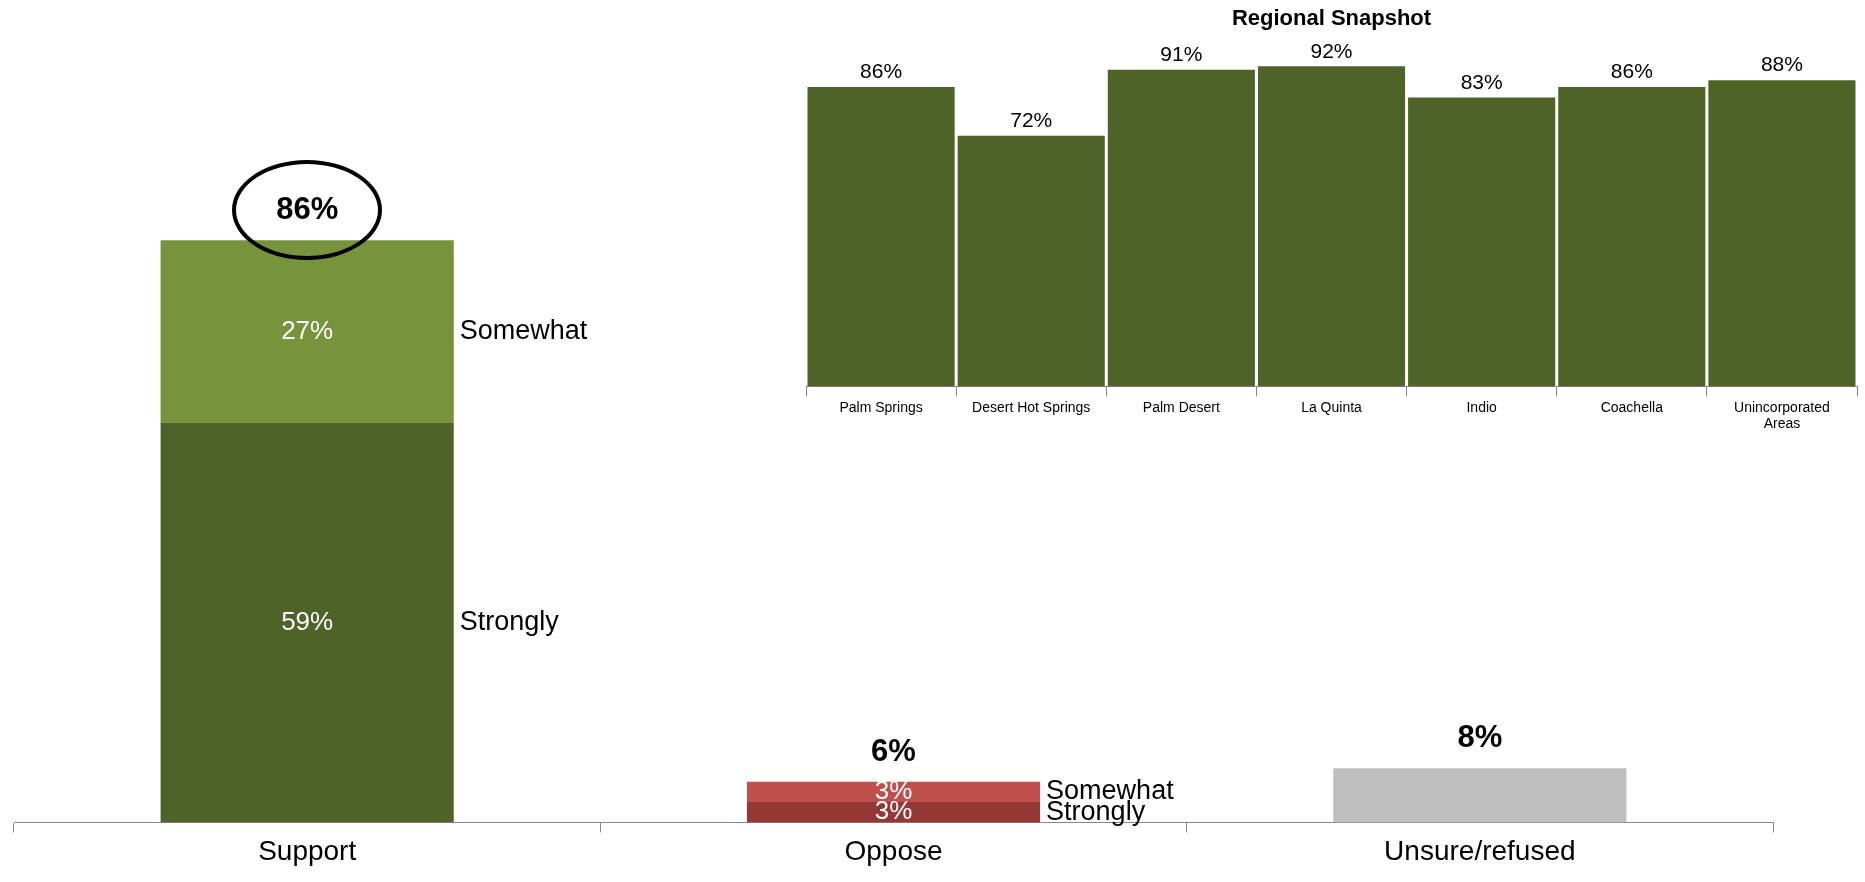  Describe the element at coordinates (1781, 64) in the screenshot. I see `data-label: 88%` at that location.